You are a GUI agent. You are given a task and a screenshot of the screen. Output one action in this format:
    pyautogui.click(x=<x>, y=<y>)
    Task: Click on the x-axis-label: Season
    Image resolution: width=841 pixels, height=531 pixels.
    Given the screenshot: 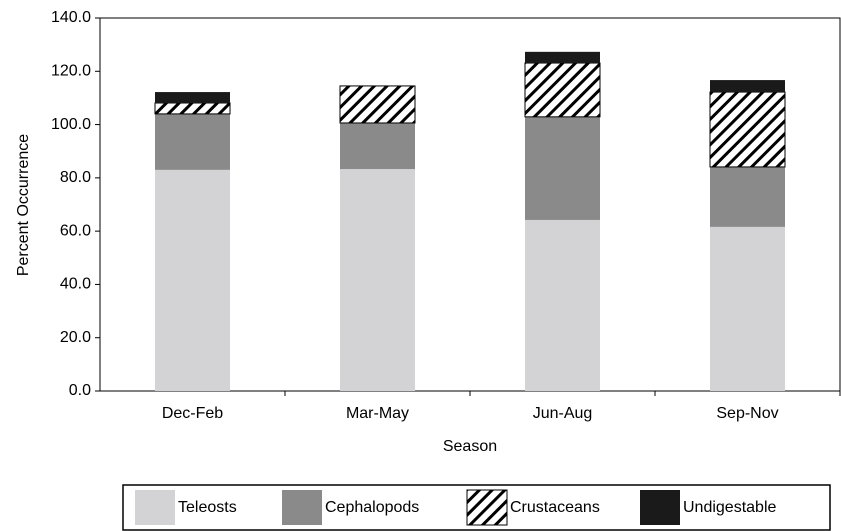 What is the action you would take?
    pyautogui.click(x=470, y=446)
    